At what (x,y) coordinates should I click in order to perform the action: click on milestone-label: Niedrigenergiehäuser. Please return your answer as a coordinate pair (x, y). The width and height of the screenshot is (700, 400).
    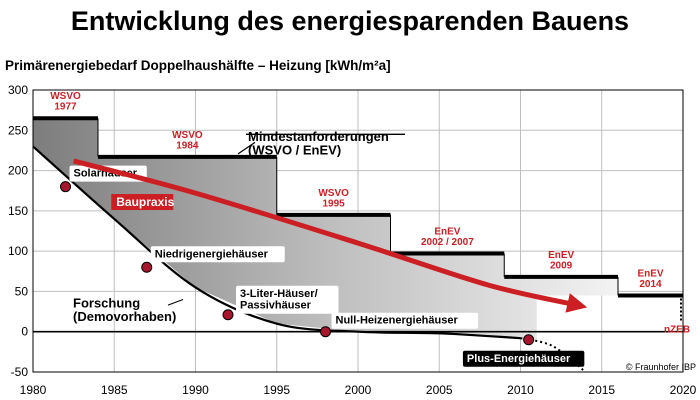
    Looking at the image, I should click on (212, 254).